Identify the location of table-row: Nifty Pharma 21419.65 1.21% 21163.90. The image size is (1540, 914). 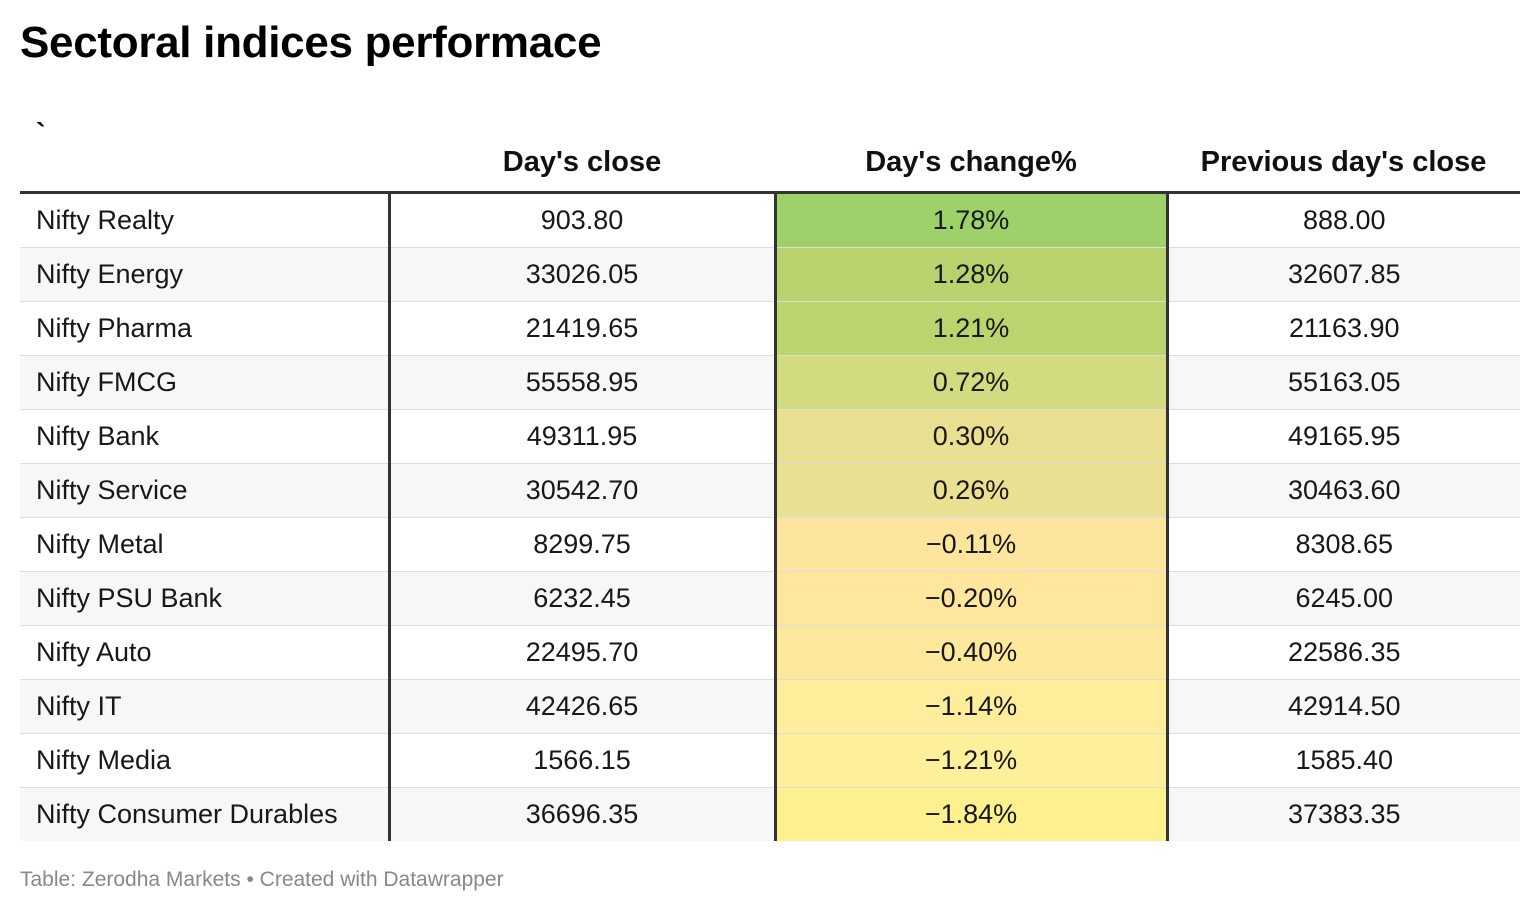
(770, 328).